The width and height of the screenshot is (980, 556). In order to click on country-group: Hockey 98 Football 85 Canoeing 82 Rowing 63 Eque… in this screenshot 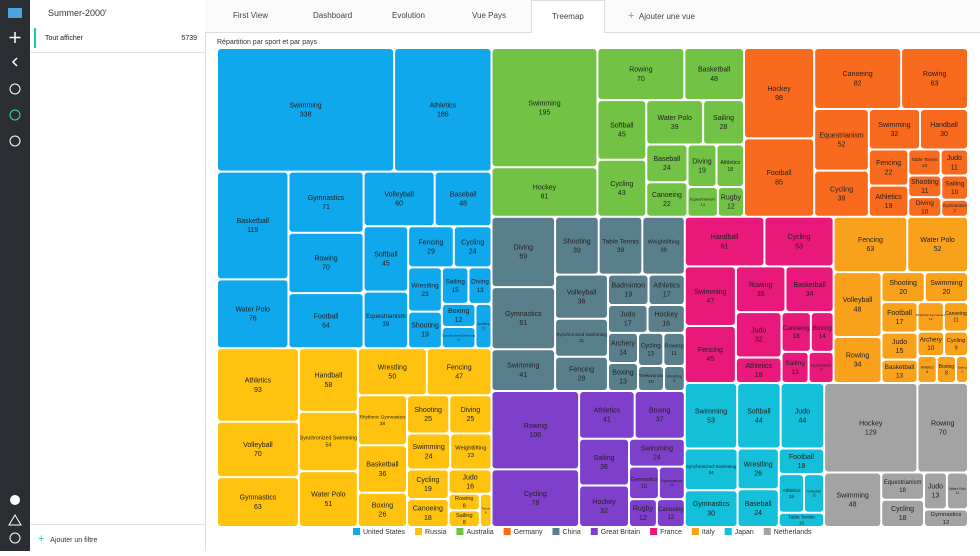, I will do `click(855, 132)`.